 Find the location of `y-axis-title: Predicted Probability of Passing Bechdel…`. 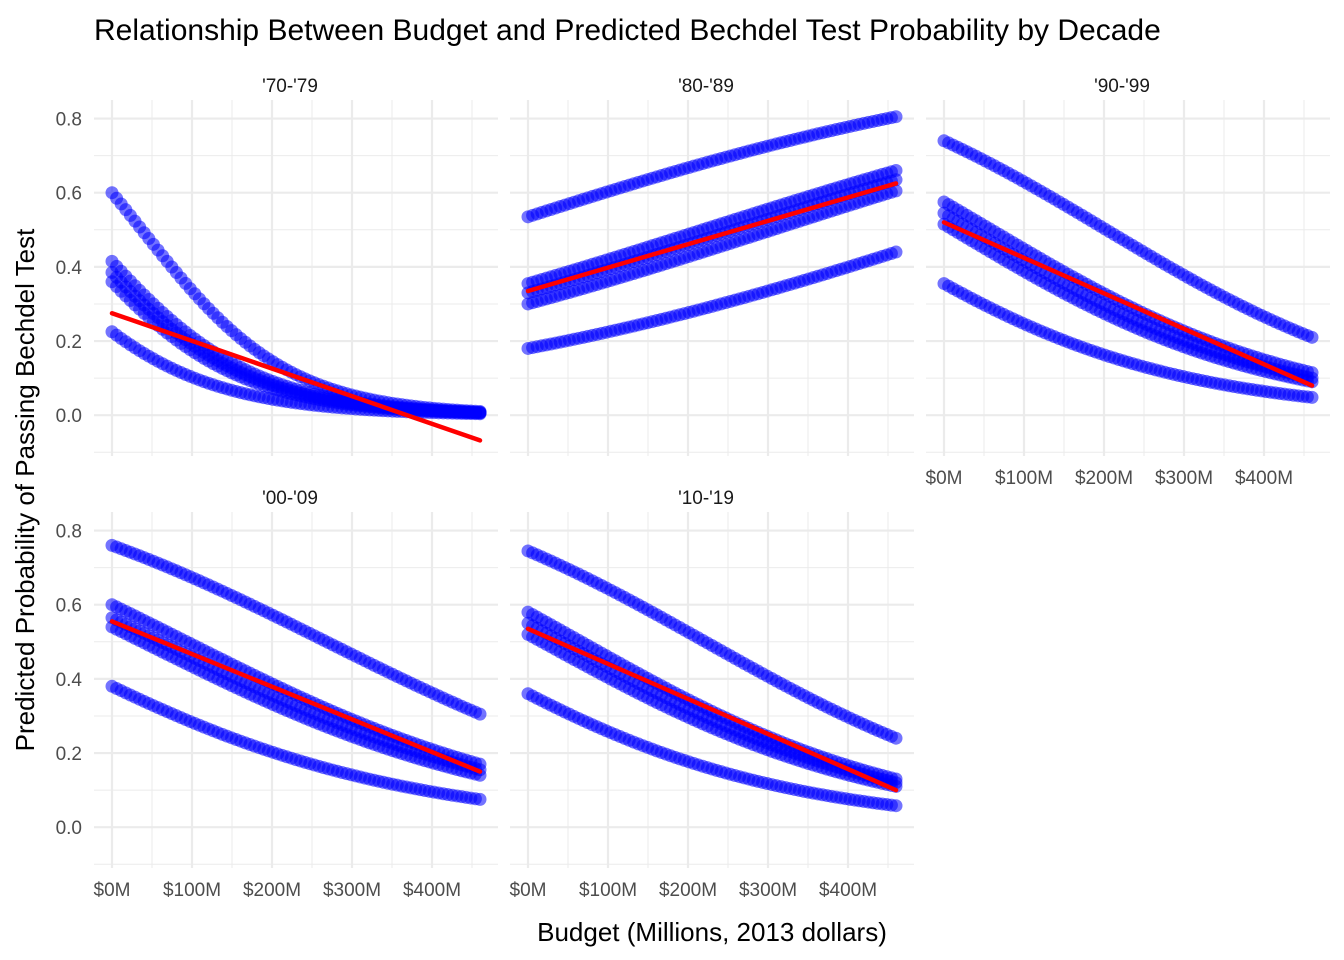

y-axis-title: Predicted Probability of Passing Bechdel… is located at coordinates (25, 489).